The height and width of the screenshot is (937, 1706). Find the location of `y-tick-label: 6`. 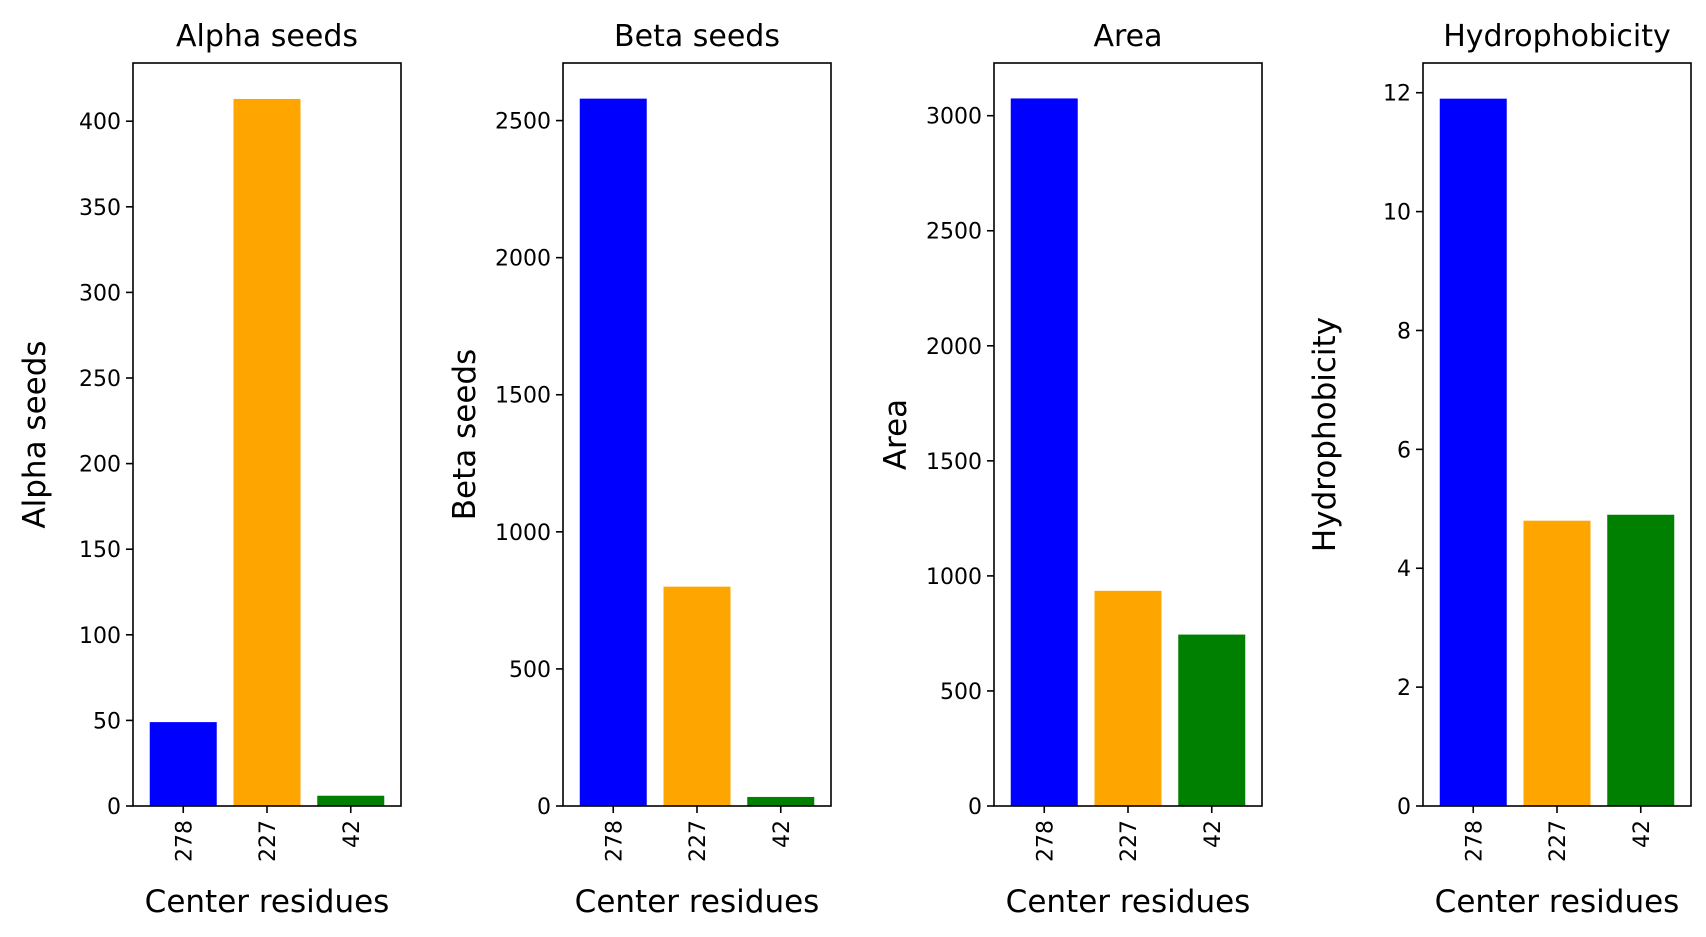

y-tick-label: 6 is located at coordinates (1404, 450).